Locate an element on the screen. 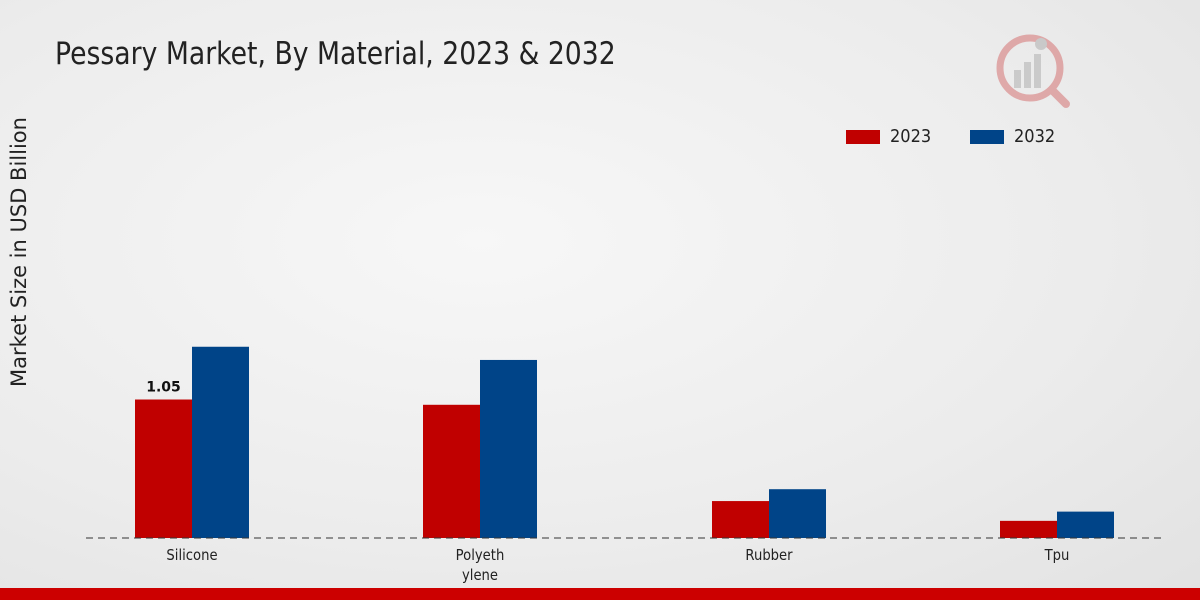  bottom-accent-bar is located at coordinates (600, 594).